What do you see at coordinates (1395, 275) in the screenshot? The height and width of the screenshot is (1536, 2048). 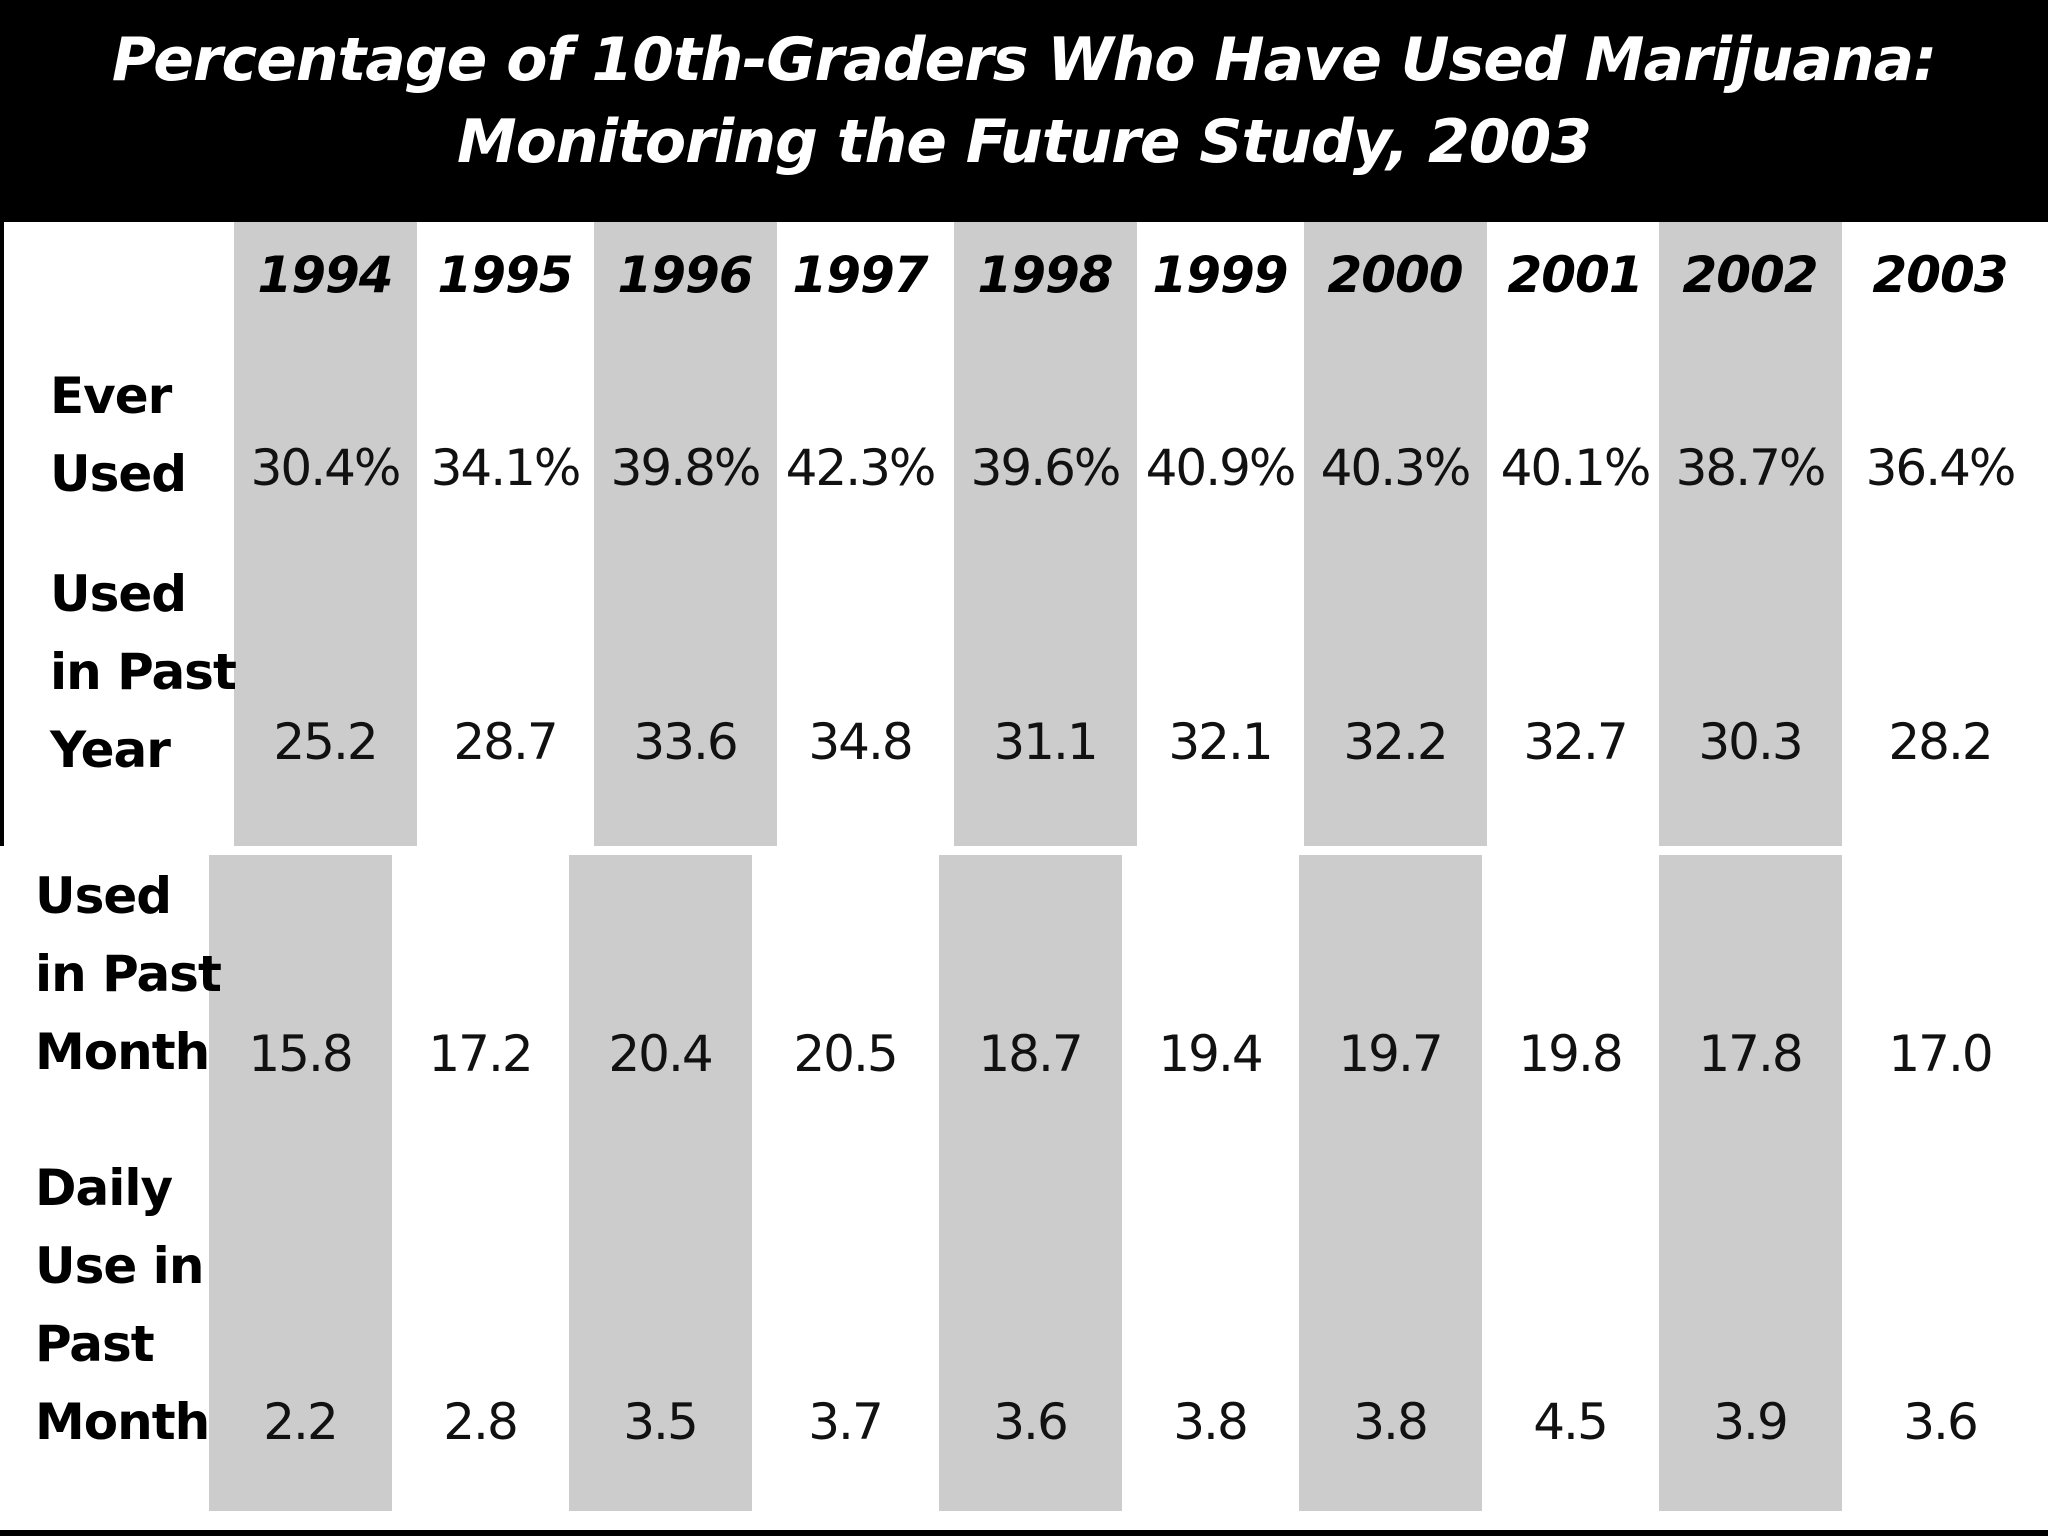 I see `column-header-2000: 2000` at bounding box center [1395, 275].